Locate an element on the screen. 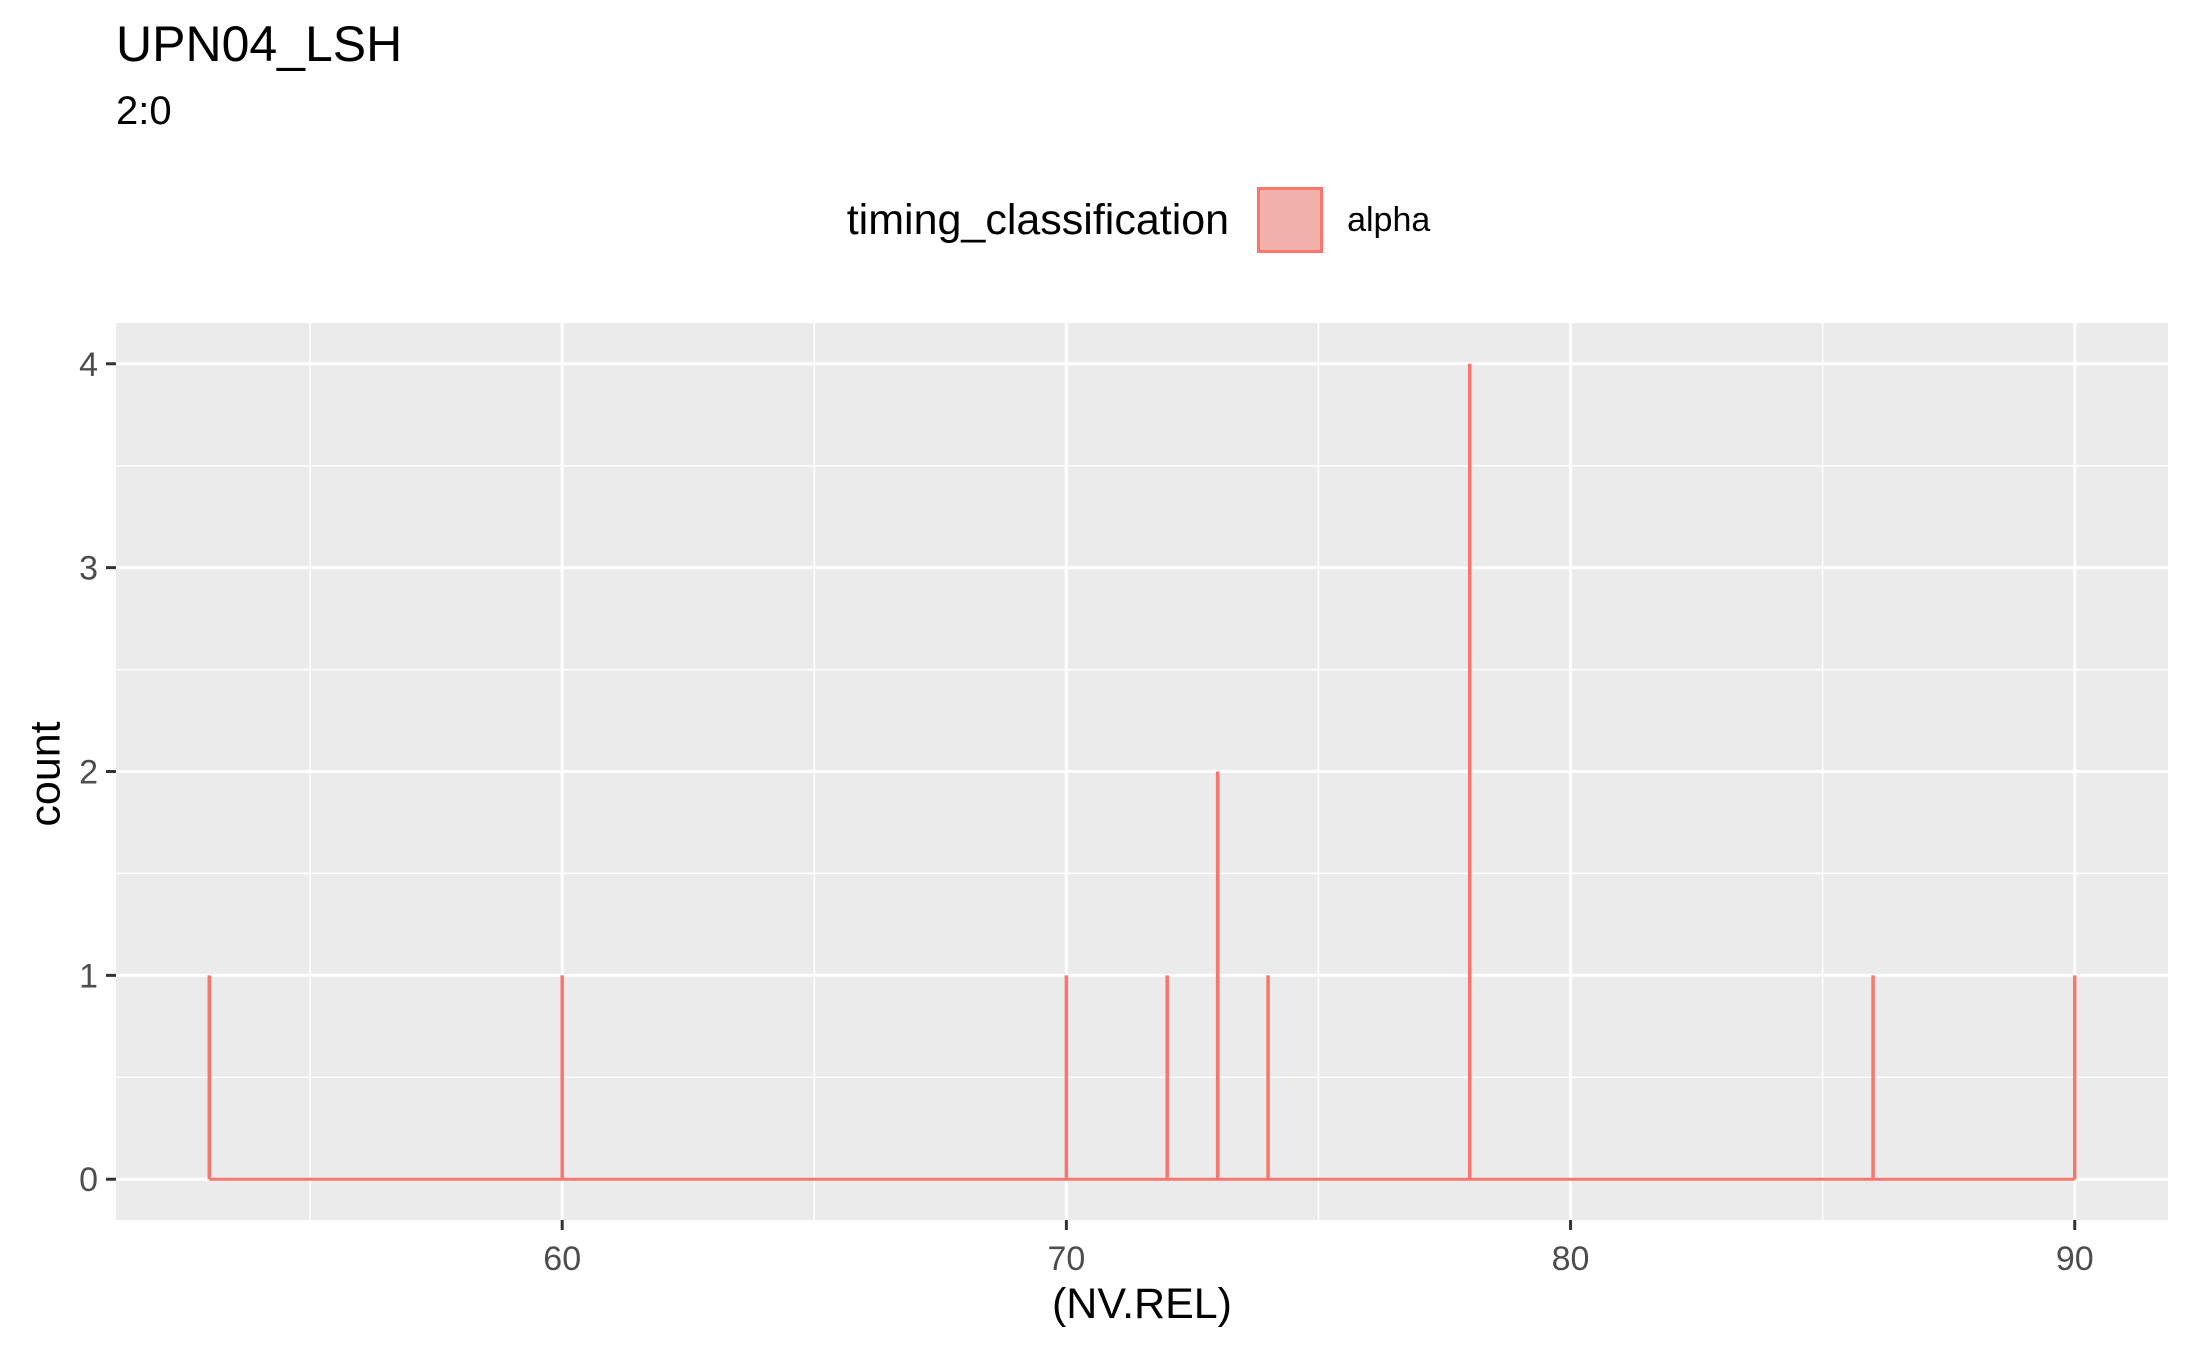  y-tick-label: 1 is located at coordinates (88, 976).